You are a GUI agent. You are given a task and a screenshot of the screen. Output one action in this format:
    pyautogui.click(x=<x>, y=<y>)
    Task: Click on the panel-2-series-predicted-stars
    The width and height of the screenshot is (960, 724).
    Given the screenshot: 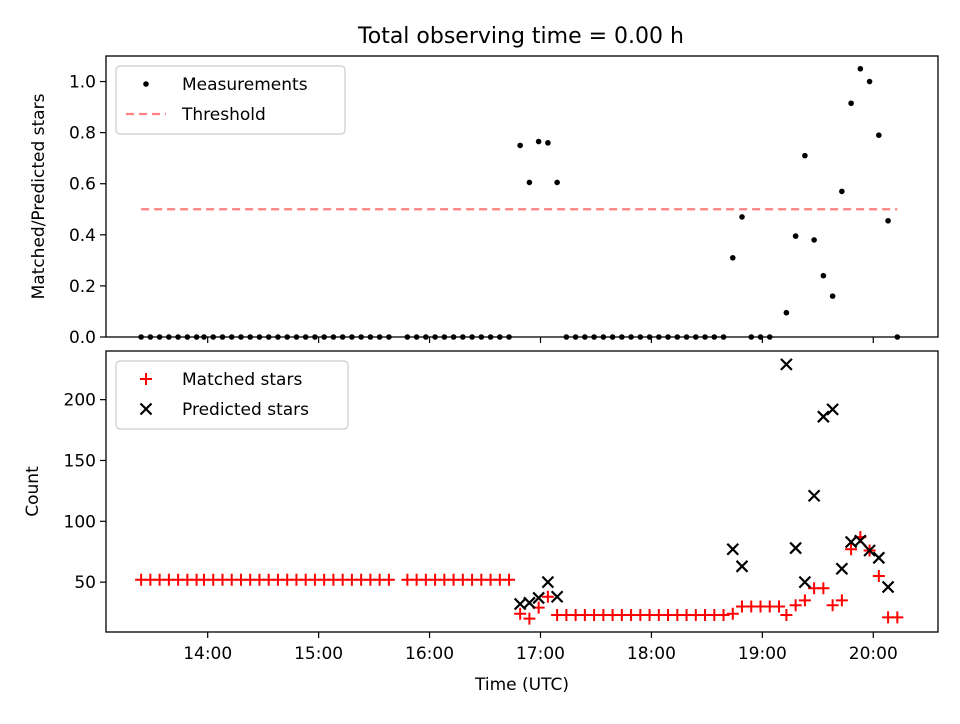 What is the action you would take?
    pyautogui.click(x=704, y=484)
    